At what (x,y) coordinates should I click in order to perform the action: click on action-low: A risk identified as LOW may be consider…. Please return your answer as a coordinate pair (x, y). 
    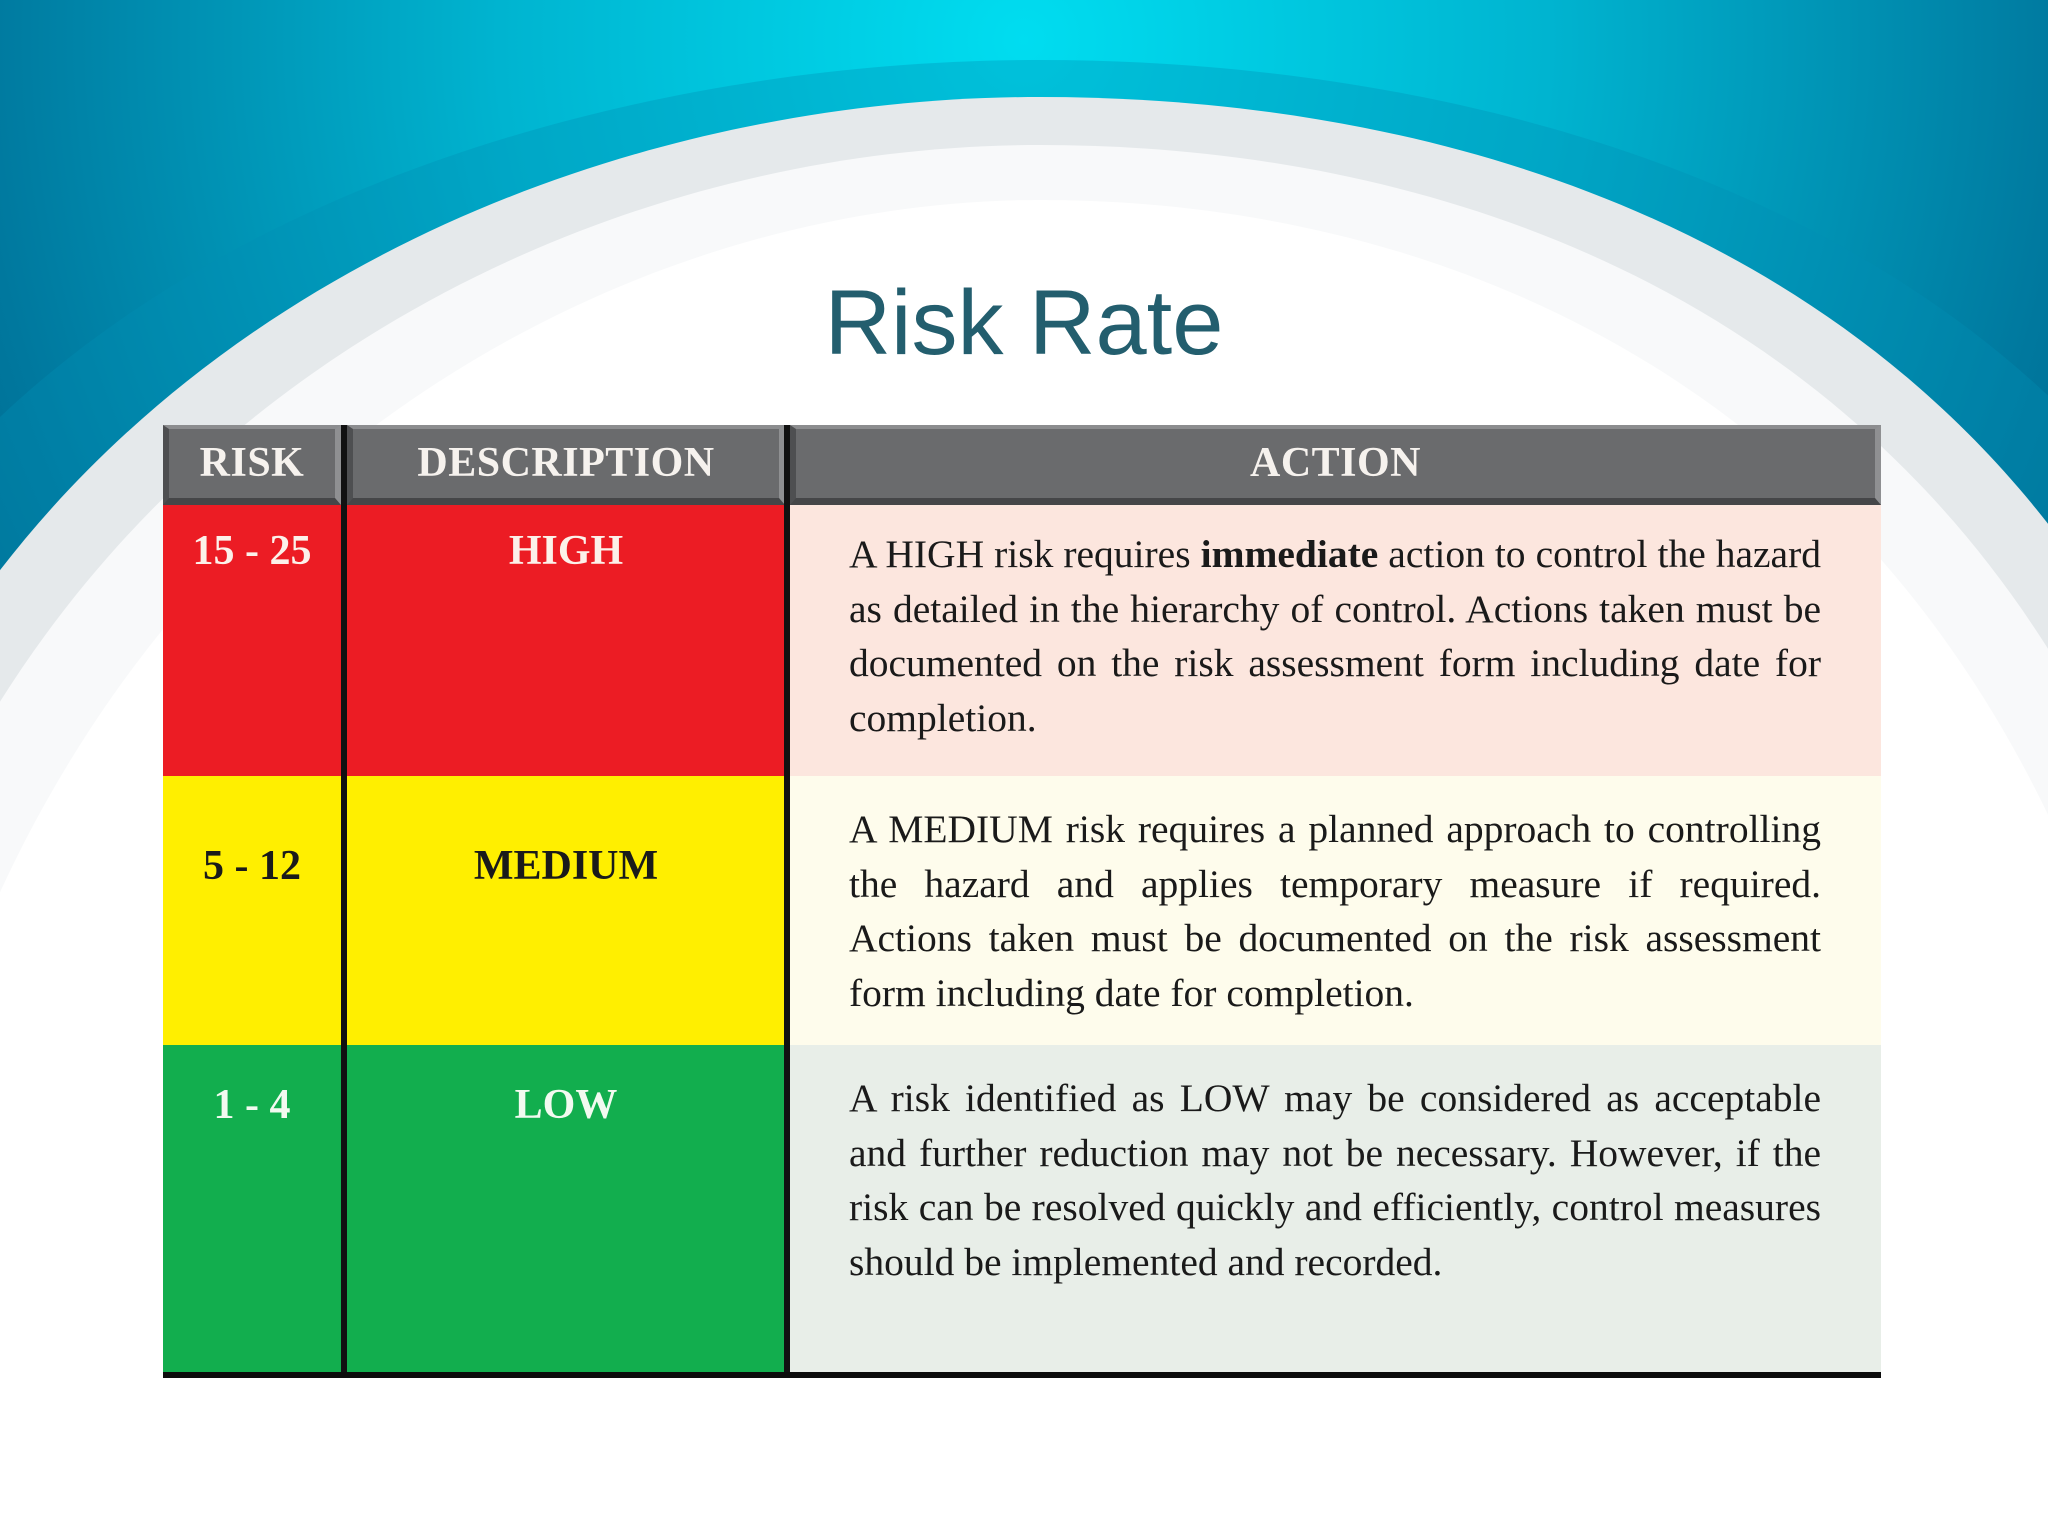
    Looking at the image, I should click on (1335, 1208).